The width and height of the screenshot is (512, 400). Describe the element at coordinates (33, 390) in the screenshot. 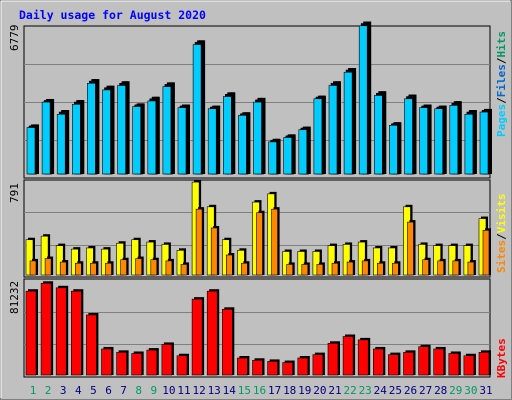

I see `x-tick-label: 1` at that location.